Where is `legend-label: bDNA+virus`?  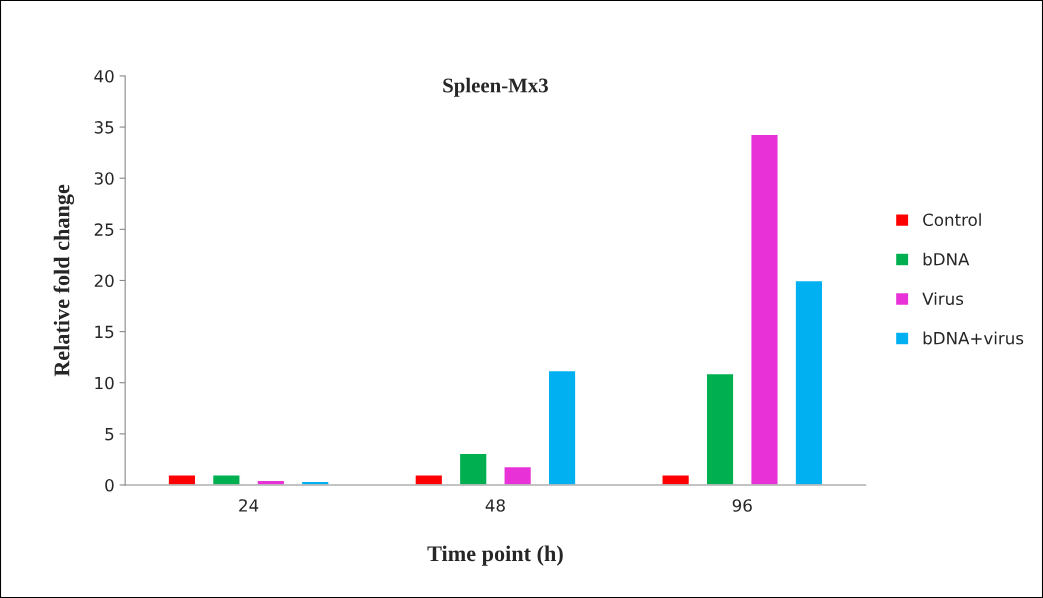 legend-label: bDNA+virus is located at coordinates (973, 338).